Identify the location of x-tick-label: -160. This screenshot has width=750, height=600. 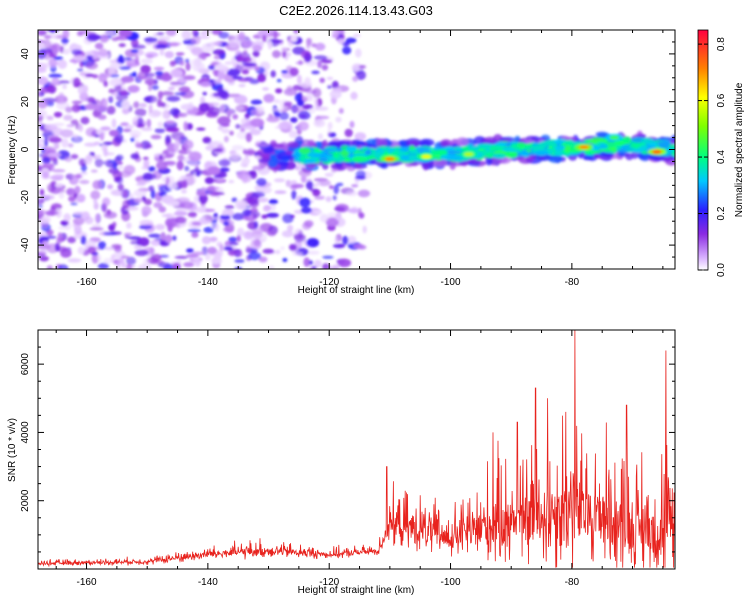
(87, 582).